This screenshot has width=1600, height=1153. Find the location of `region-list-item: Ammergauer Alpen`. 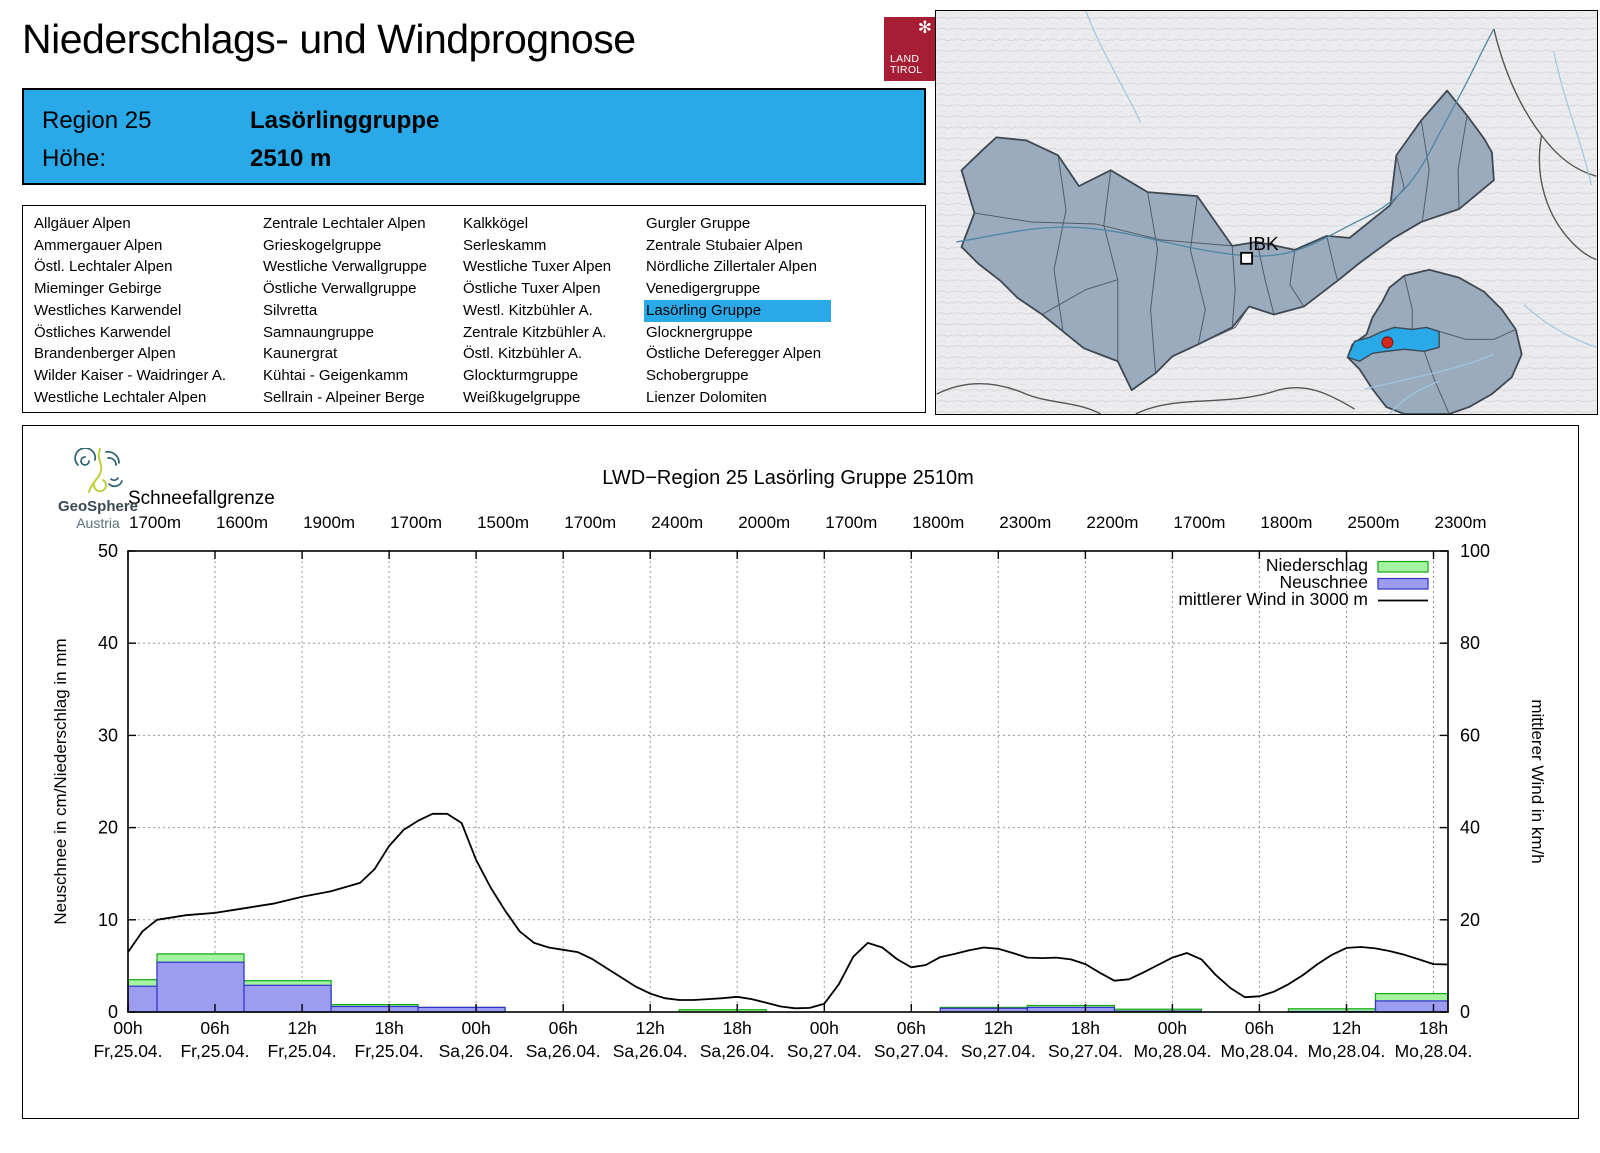

region-list-item: Ammergauer Alpen is located at coordinates (98, 245).